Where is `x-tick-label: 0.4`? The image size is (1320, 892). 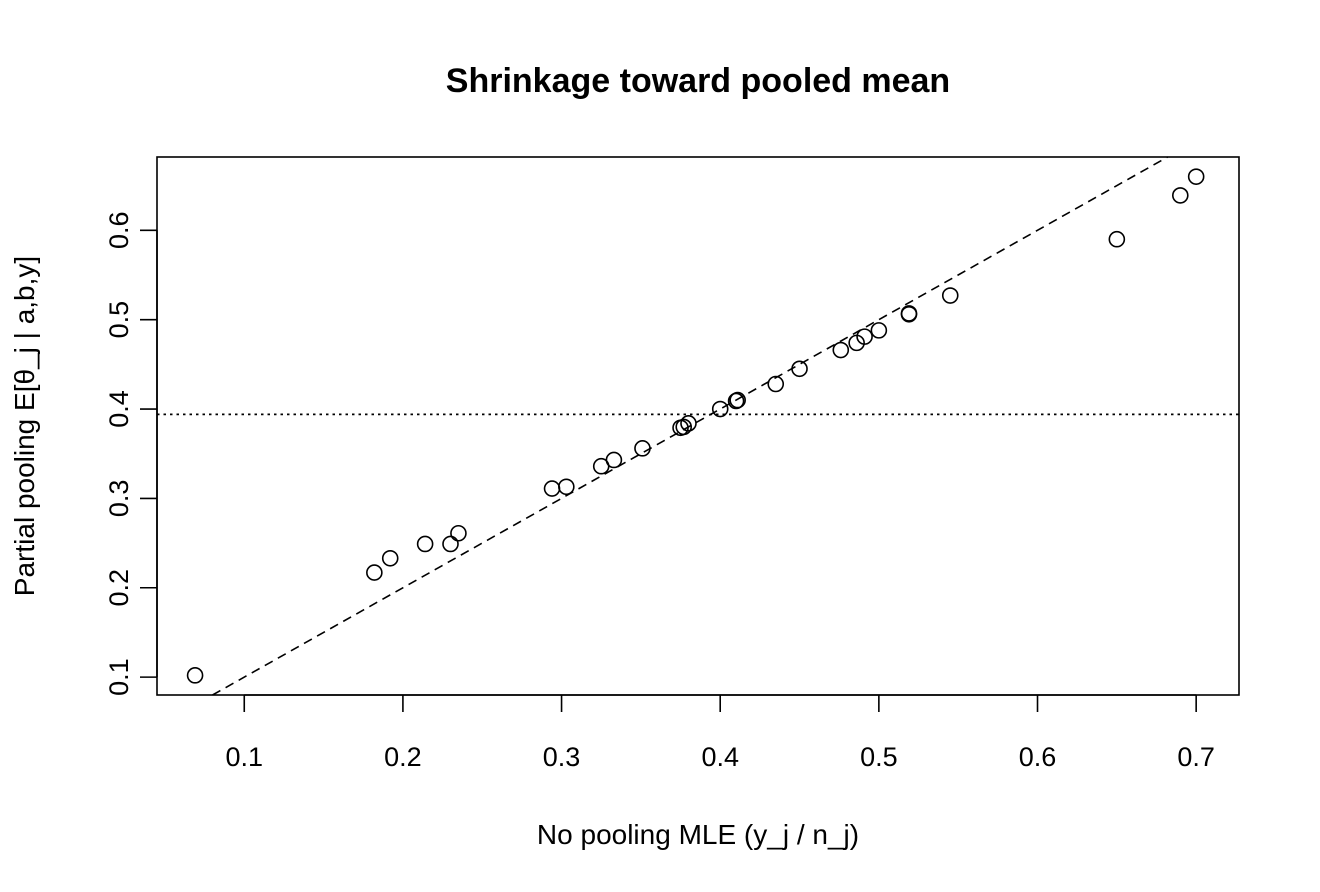 x-tick-label: 0.4 is located at coordinates (720, 757).